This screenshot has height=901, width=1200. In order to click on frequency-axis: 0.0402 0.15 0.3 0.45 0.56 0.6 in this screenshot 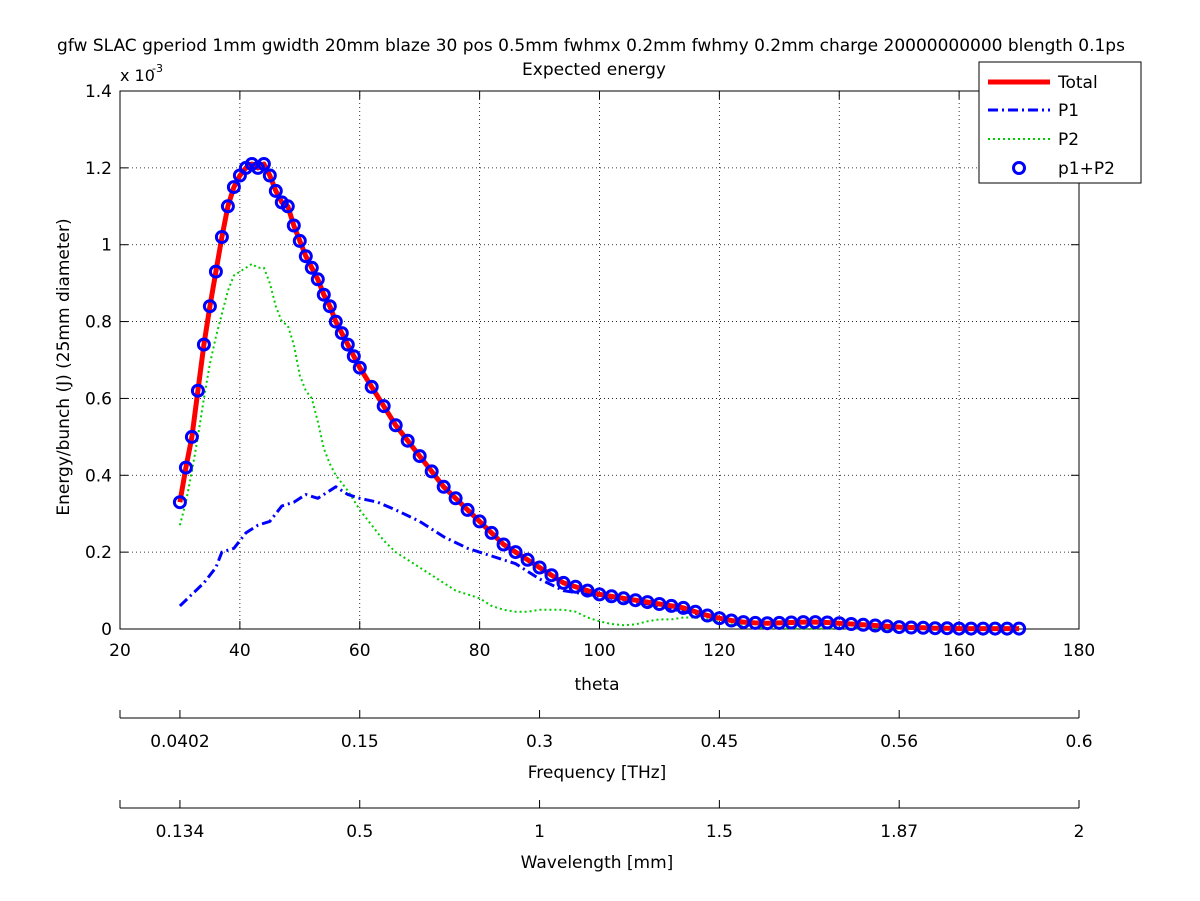, I will do `click(606, 731)`.